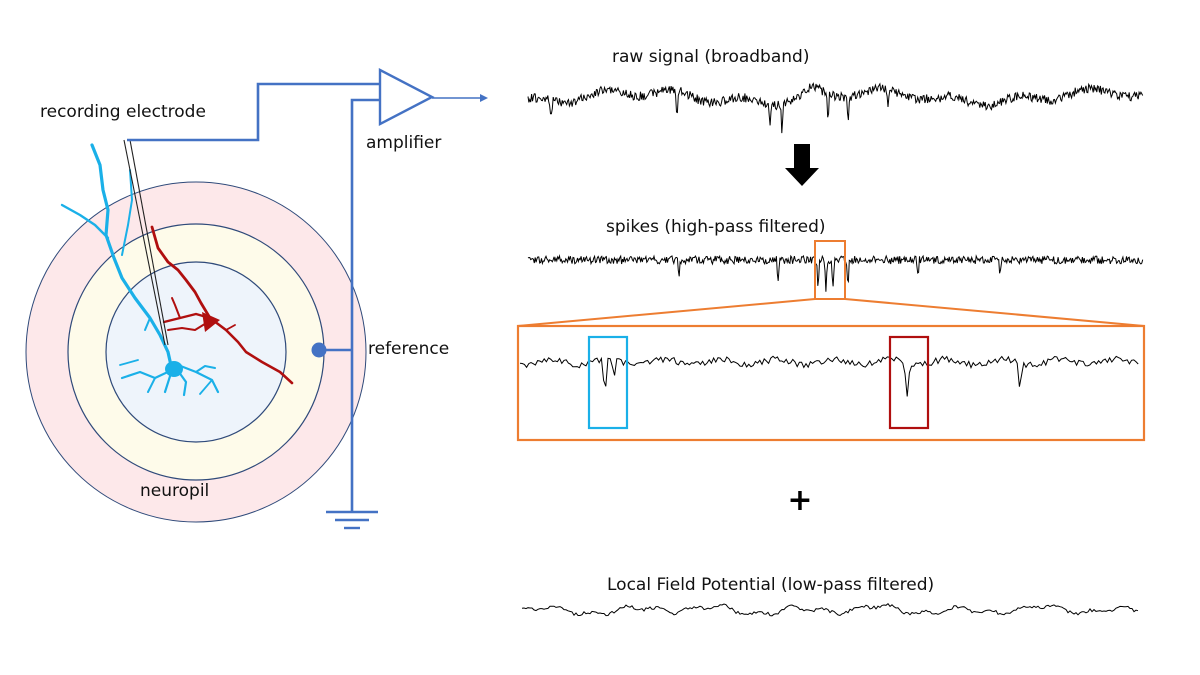 The width and height of the screenshot is (1200, 675). I want to click on lfp-trace, so click(830, 609).